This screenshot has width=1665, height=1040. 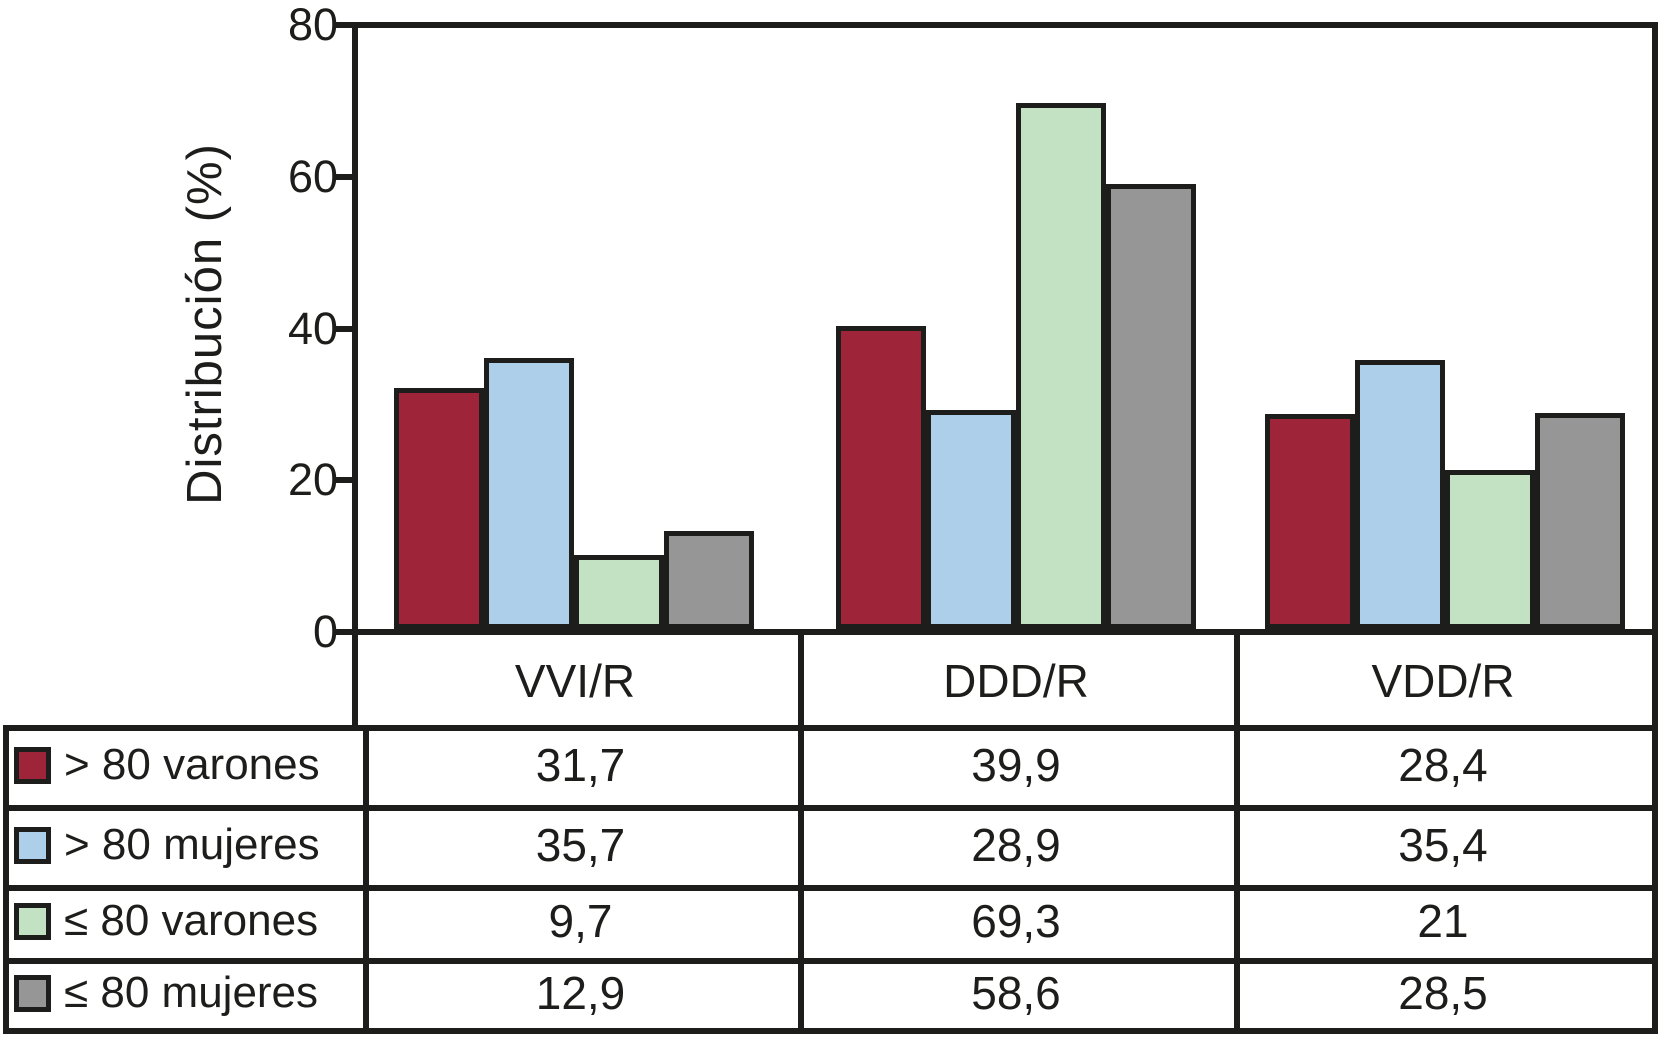 I want to click on legend-label: ≤ 80 varones, so click(x=191, y=920).